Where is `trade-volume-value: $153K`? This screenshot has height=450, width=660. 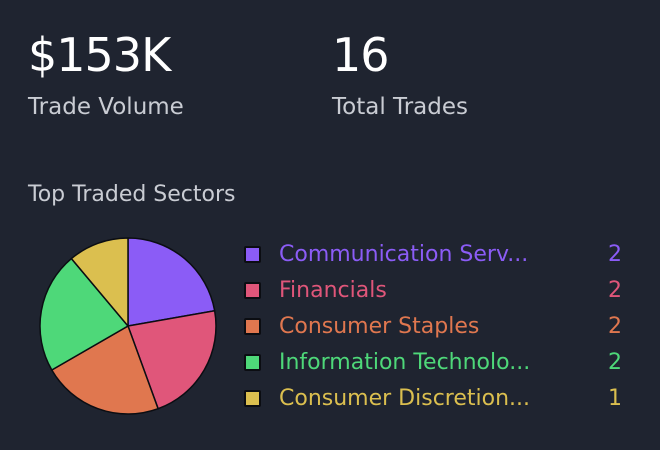
trade-volume-value: $153K is located at coordinates (99, 55).